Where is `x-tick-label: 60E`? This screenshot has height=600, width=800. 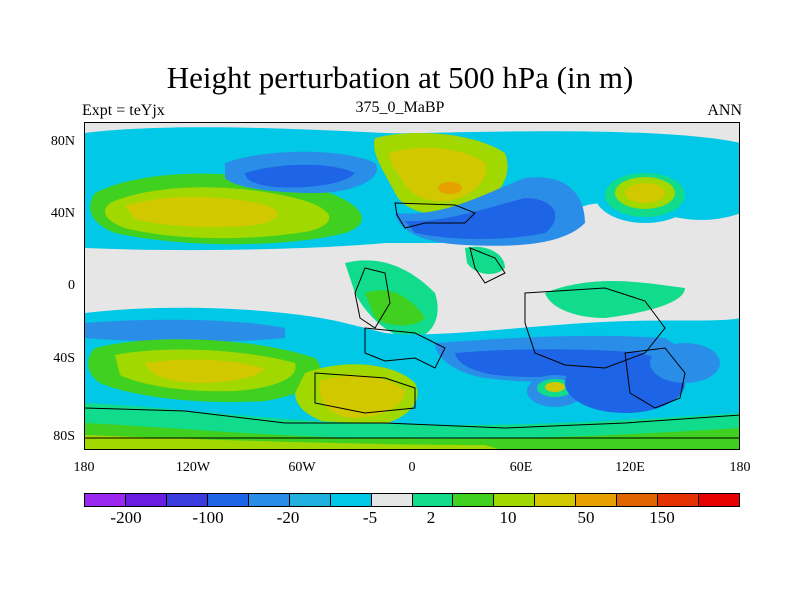
x-tick-label: 60E is located at coordinates (521, 467).